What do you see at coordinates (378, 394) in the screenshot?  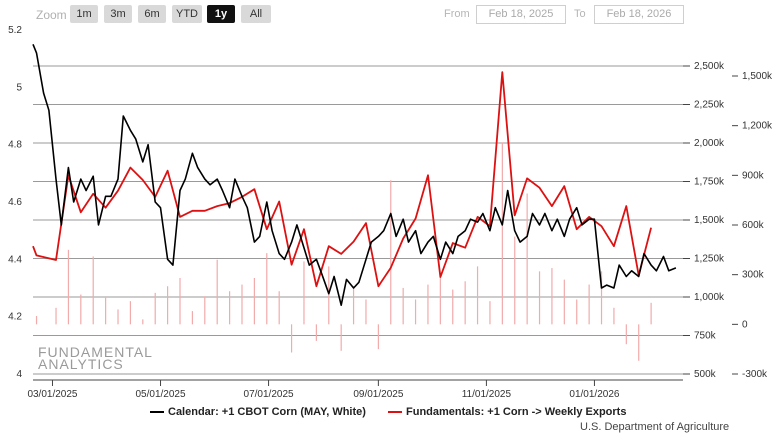 I see `x-axis-tick-label: 09/01/2025` at bounding box center [378, 394].